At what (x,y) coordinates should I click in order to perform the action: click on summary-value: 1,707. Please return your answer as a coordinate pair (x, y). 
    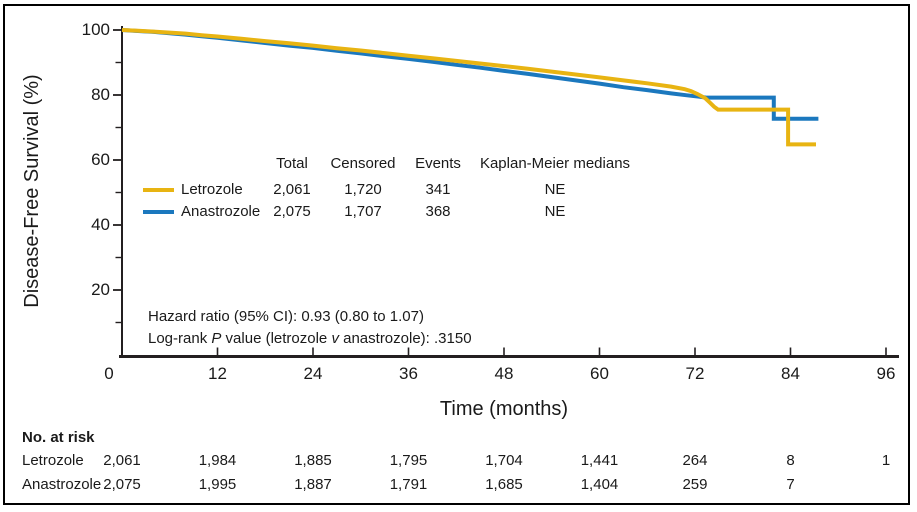
    Looking at the image, I should click on (363, 211).